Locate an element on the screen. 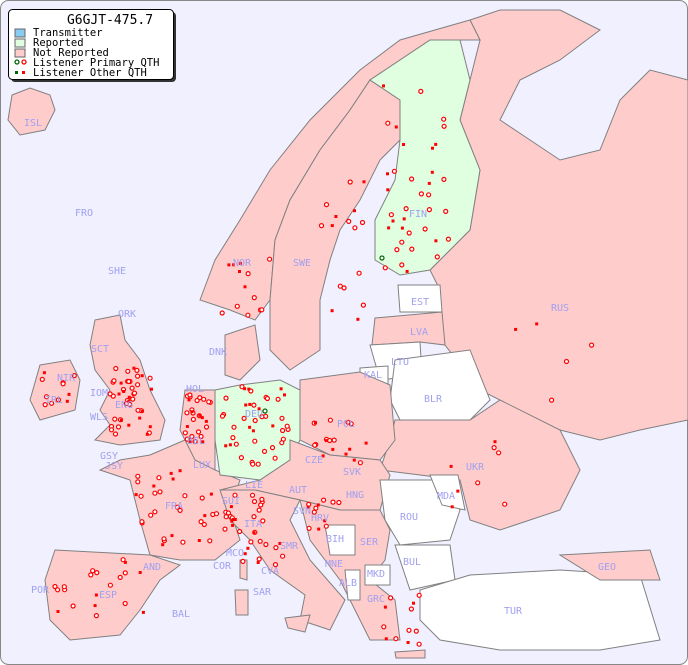  label-wls: WLS is located at coordinates (99, 417).